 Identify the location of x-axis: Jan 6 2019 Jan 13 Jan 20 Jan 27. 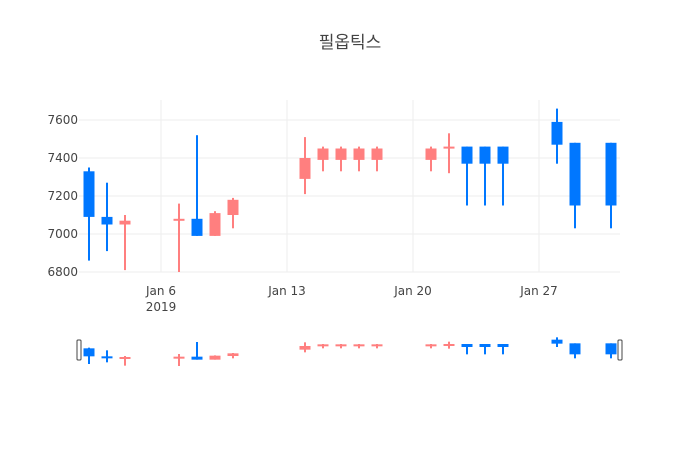
(351, 299).